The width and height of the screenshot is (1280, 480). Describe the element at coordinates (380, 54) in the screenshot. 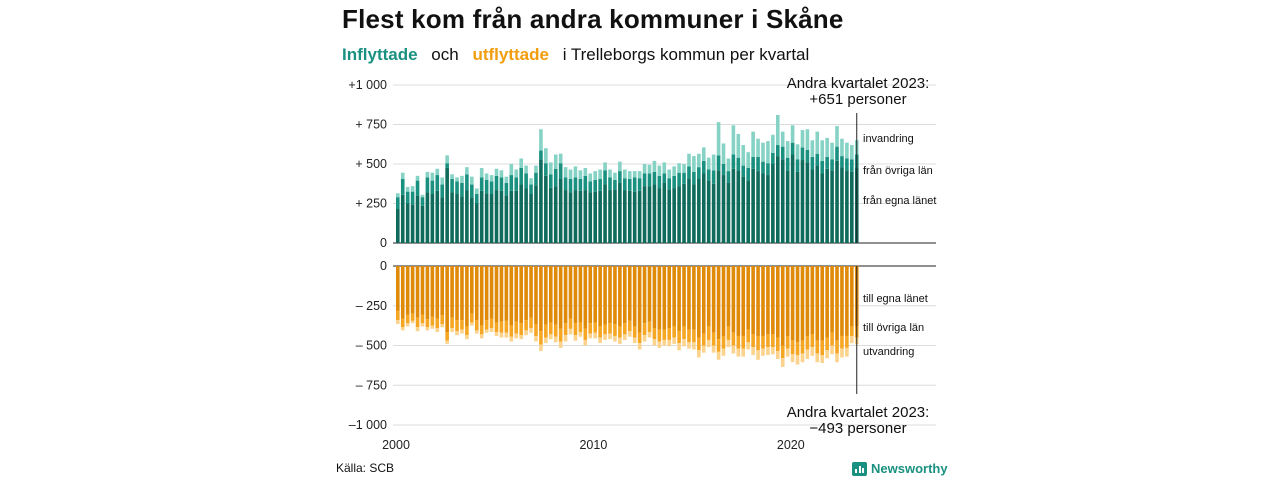

I see `subtitle-inflyttade: Inflyttade` at that location.